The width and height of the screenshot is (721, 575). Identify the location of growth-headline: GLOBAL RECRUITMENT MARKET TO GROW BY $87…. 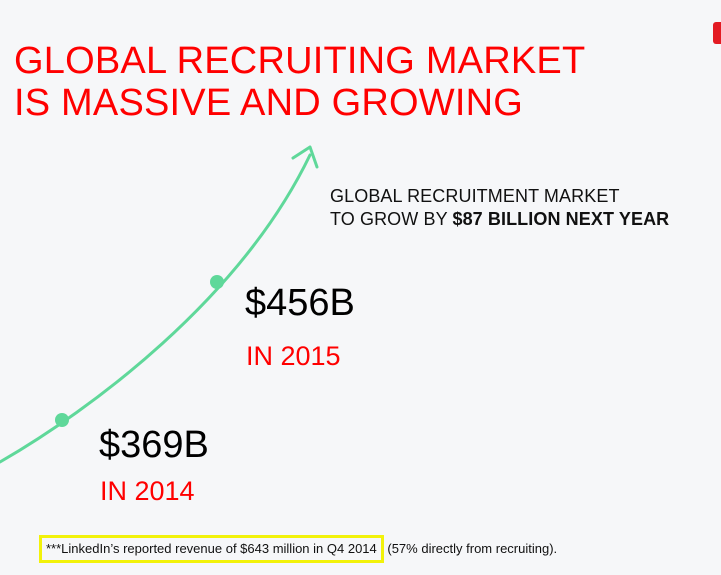
(499, 208).